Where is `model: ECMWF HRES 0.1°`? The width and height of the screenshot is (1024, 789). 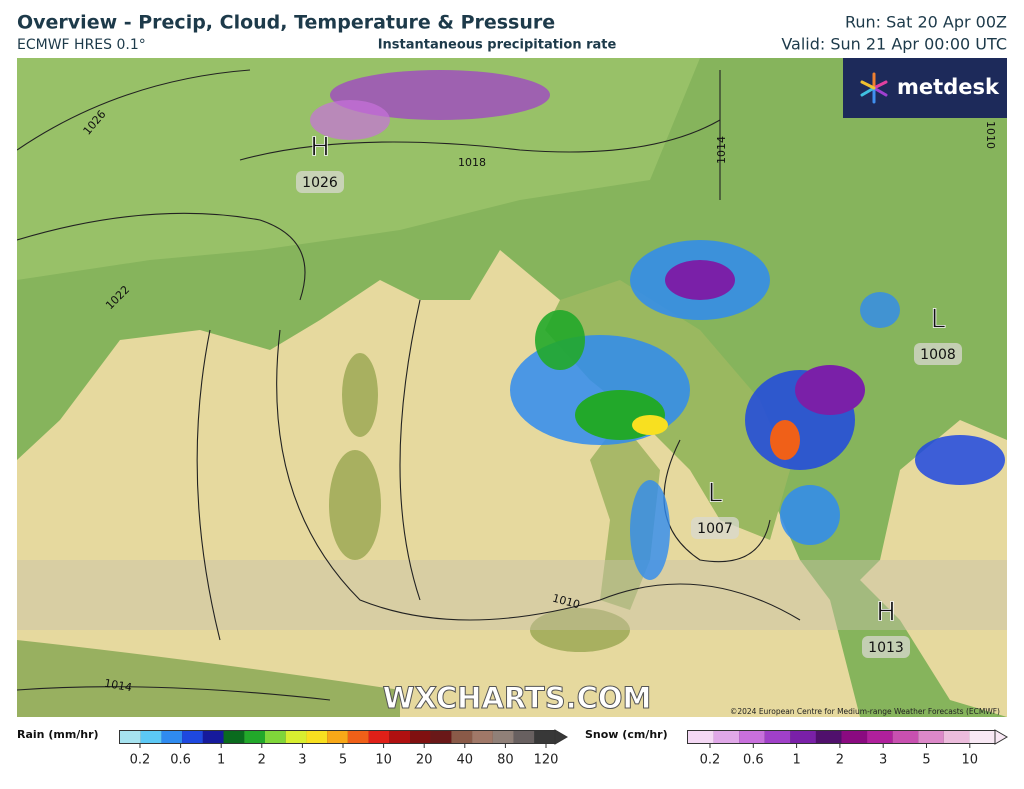 model: ECMWF HRES 0.1° is located at coordinates (81, 45).